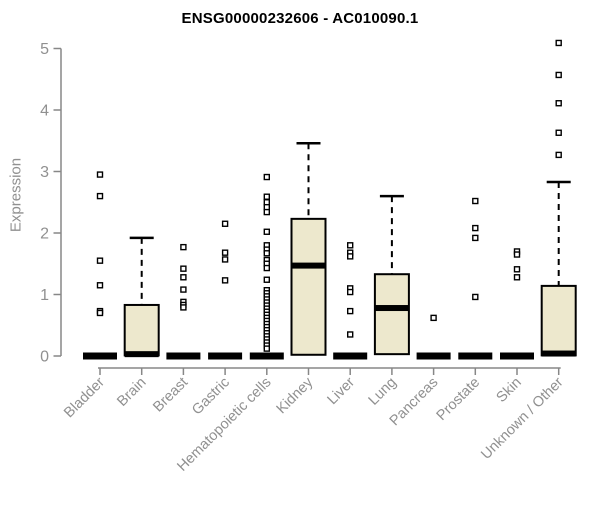  Describe the element at coordinates (170, 395) in the screenshot. I see `x-tick-label: Breast` at that location.